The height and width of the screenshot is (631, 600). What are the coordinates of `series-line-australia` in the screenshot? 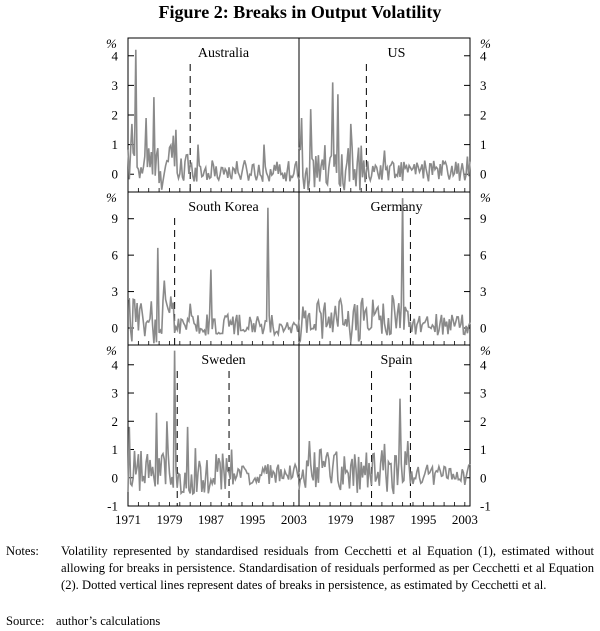 It's located at (213, 119).